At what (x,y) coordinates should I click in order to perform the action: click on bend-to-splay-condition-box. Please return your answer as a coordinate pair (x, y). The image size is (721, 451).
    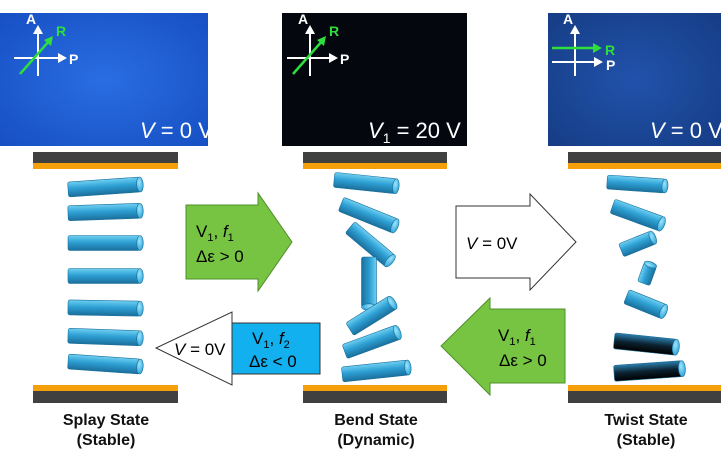
    Looking at the image, I should click on (276, 348).